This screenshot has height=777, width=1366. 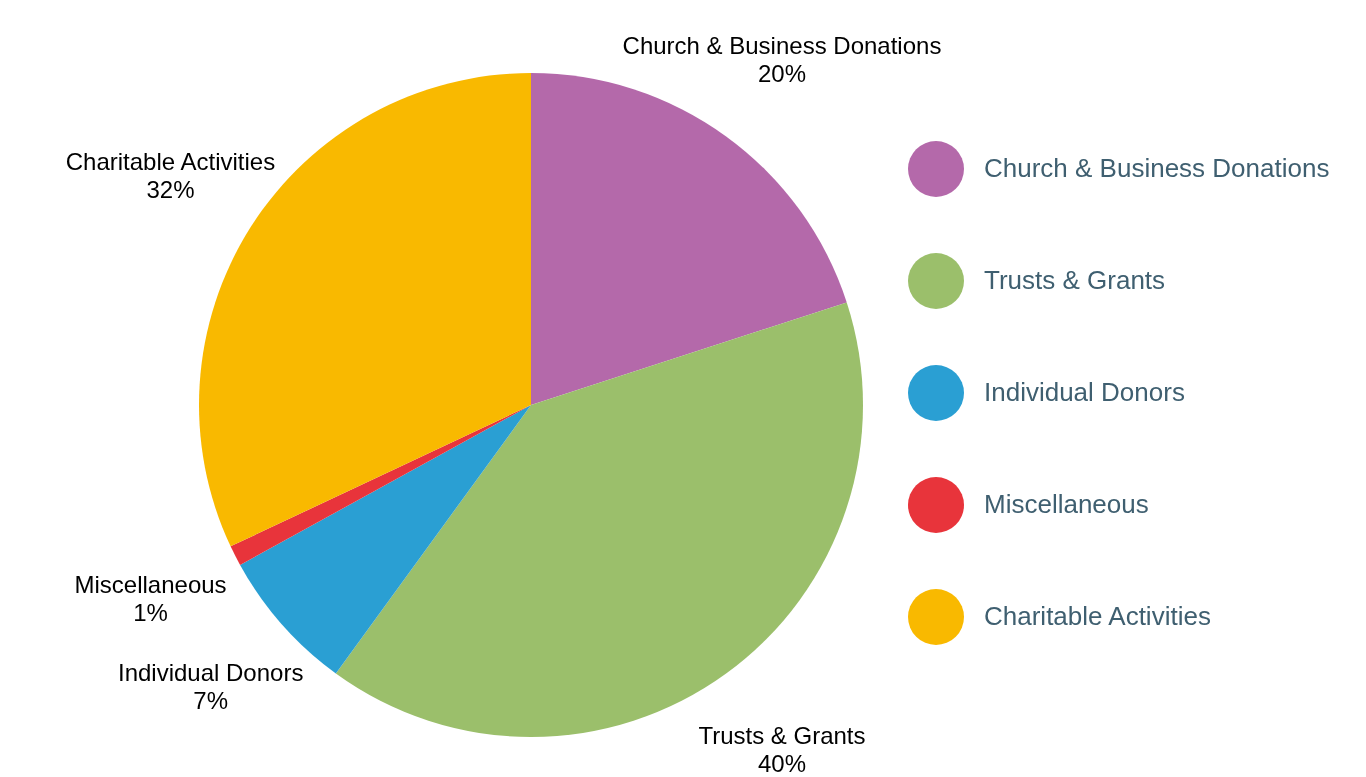 I want to click on slice-label: Trusts & Grants, so click(x=782, y=736).